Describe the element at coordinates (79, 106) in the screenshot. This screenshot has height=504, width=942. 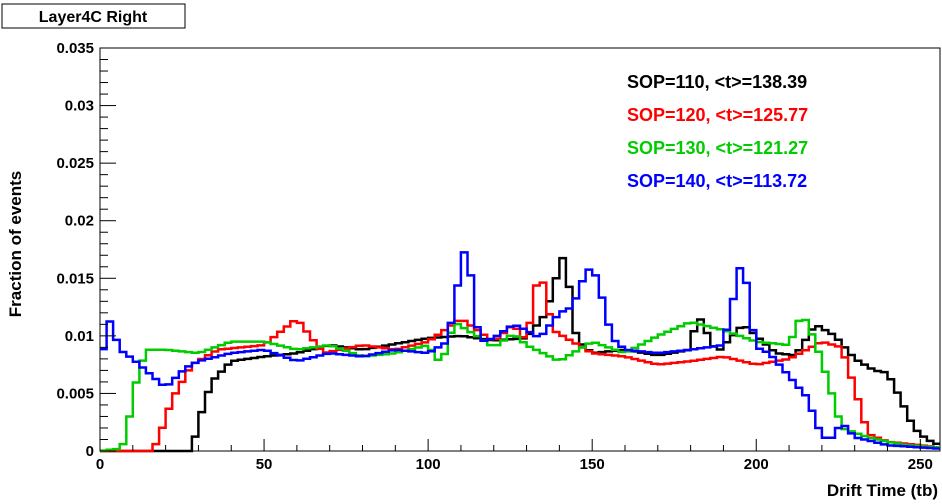
I see `y-tick-label: 0.03` at that location.